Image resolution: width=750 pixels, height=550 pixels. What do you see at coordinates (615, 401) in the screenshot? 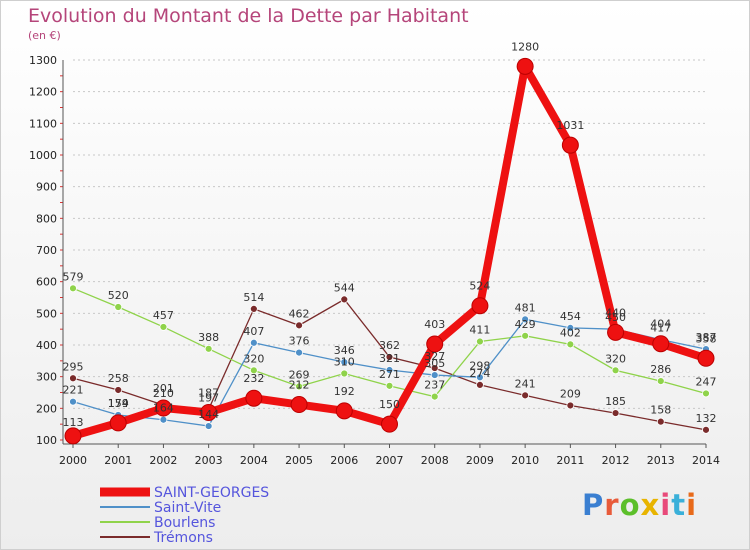
I see `data-label: 185` at bounding box center [615, 401].